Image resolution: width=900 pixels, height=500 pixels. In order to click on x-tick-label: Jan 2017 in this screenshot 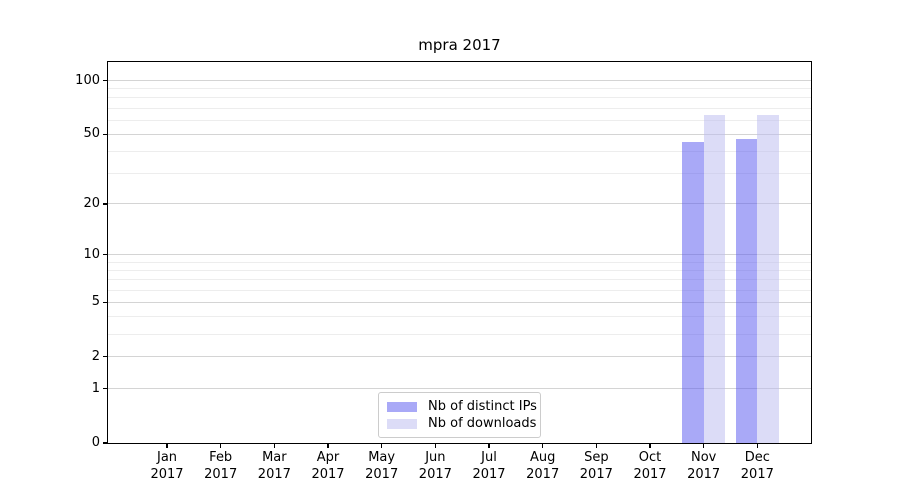, I will do `click(167, 466)`.